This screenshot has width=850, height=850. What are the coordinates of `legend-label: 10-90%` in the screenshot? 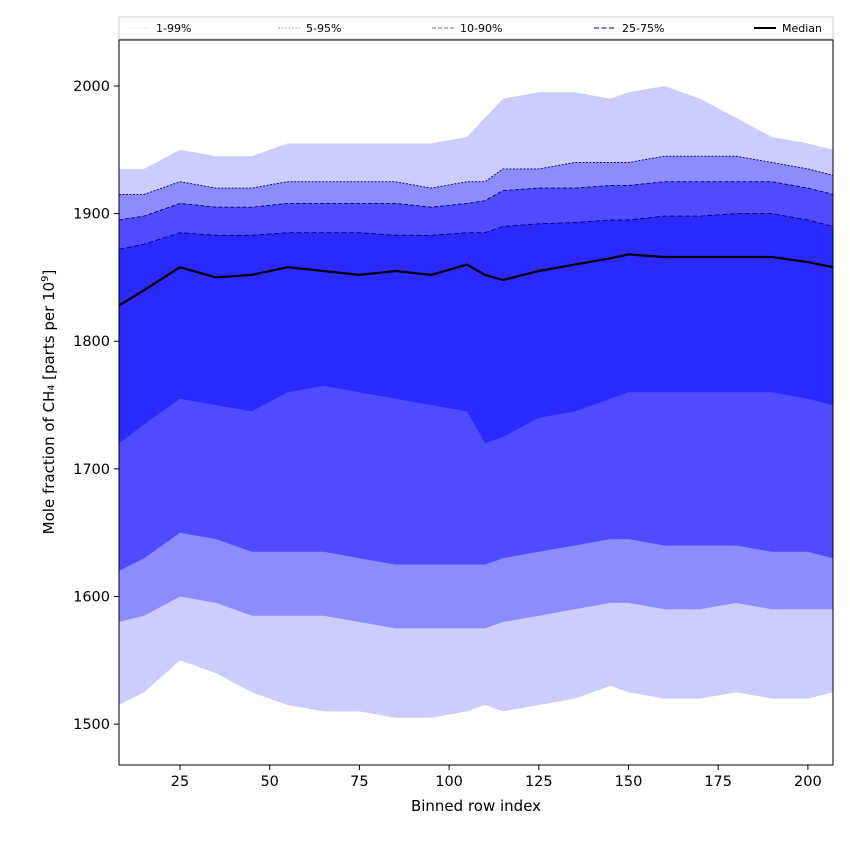 It's located at (481, 28).